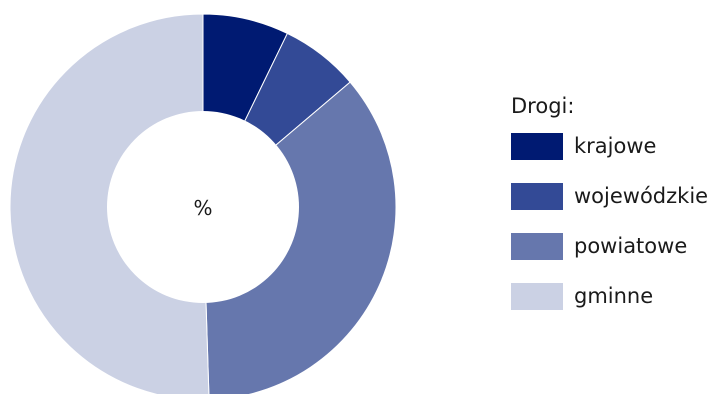  I want to click on center-label: %, so click(202, 208).